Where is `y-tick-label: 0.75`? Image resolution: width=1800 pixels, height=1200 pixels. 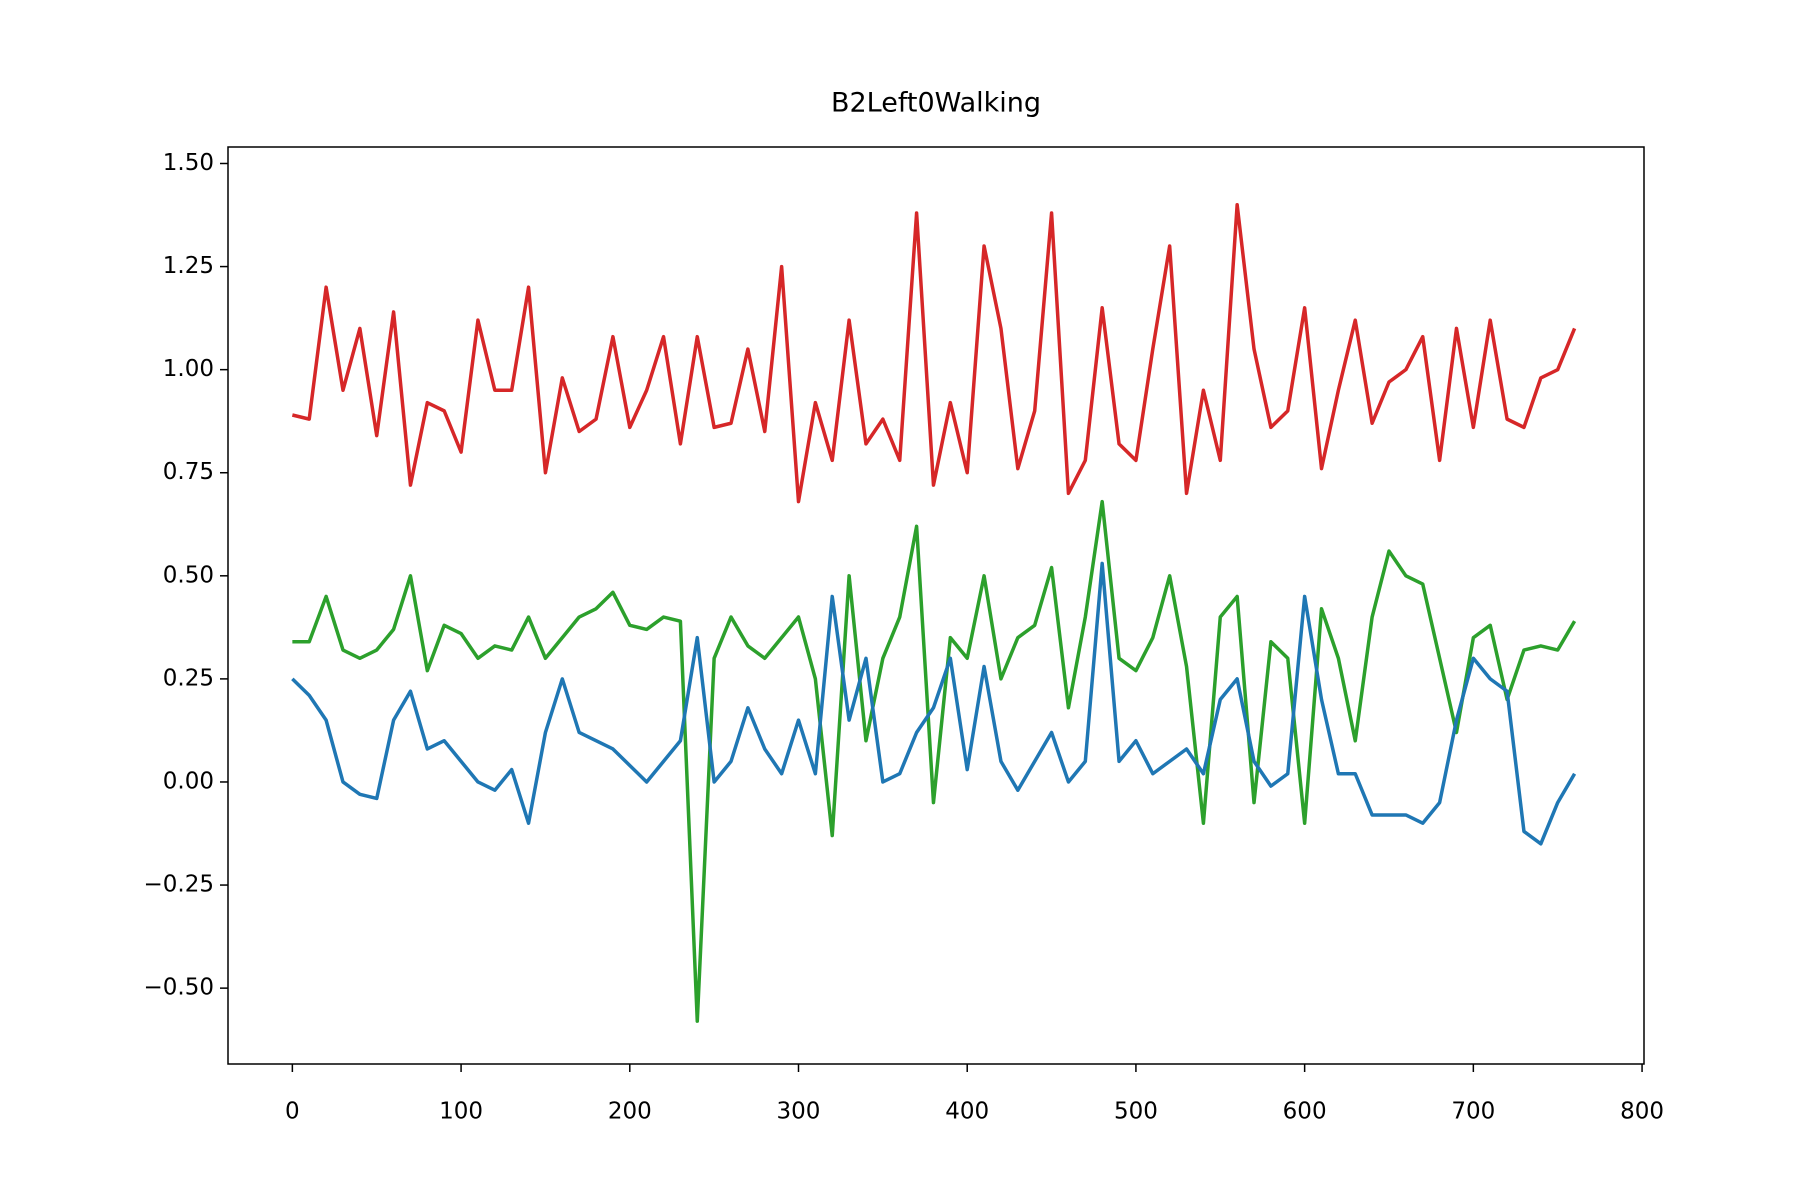
y-tick-label: 0.75 is located at coordinates (188, 472).